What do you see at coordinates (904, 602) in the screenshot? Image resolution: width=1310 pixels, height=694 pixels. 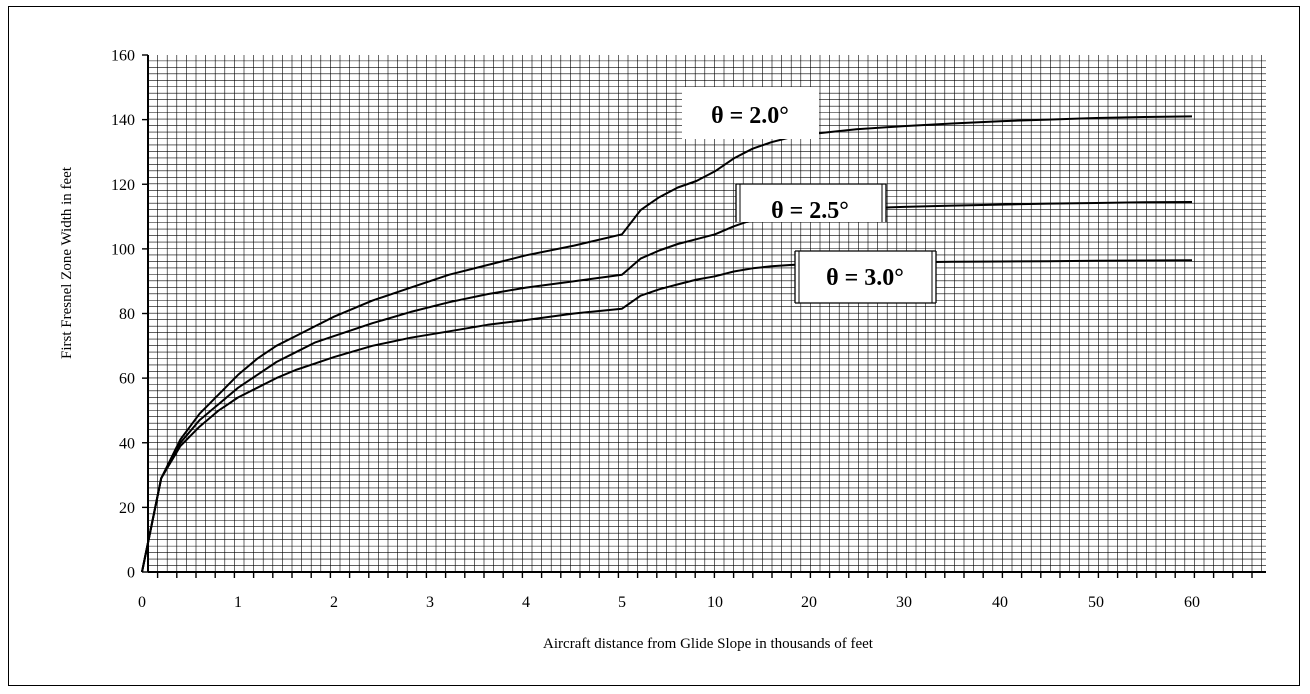 I see `x-tick-label: 30` at bounding box center [904, 602].